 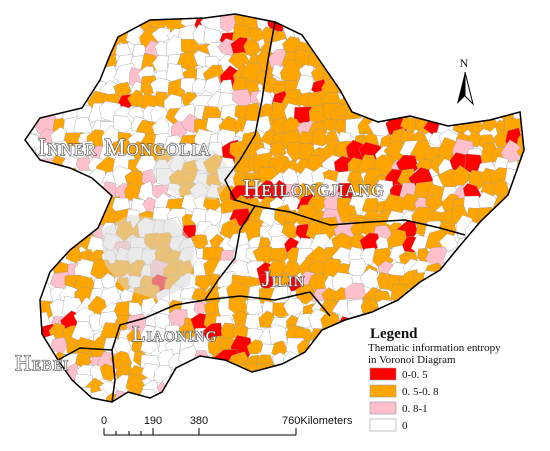 I want to click on dense-cell-area, so click(x=167, y=225).